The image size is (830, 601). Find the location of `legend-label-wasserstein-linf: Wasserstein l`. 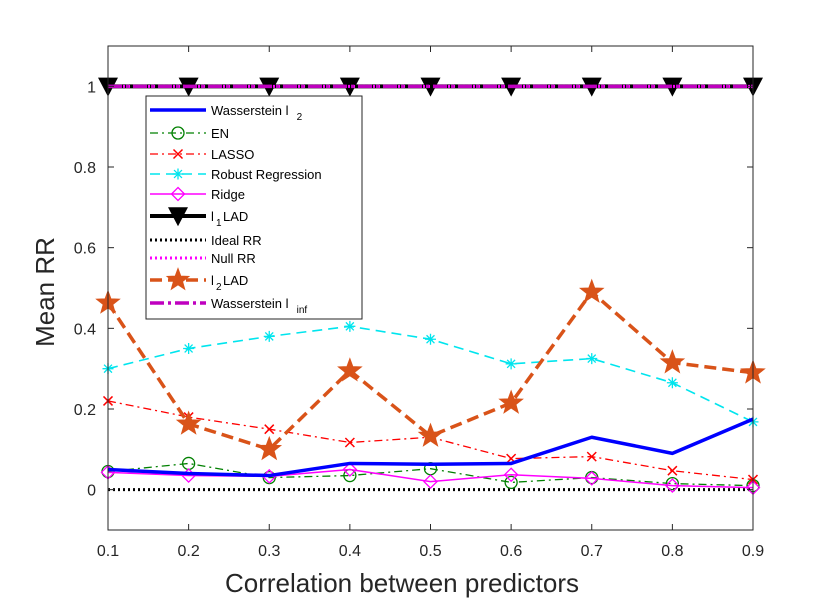

legend-label-wasserstein-linf: Wasserstein l is located at coordinates (250, 303).